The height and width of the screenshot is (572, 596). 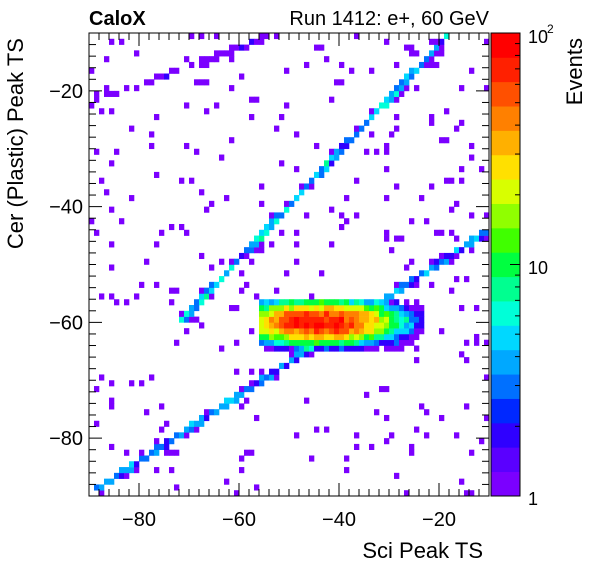 What do you see at coordinates (139, 520) in the screenshot?
I see `x-tick-label: −80` at bounding box center [139, 520].